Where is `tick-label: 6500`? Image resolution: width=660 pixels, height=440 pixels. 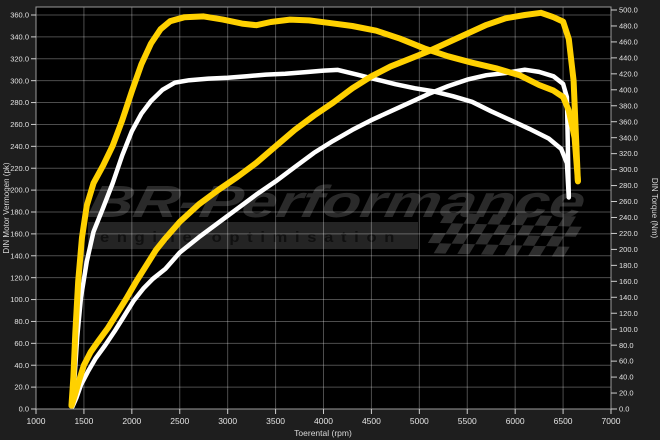
tick-label: 6500 is located at coordinates (563, 421).